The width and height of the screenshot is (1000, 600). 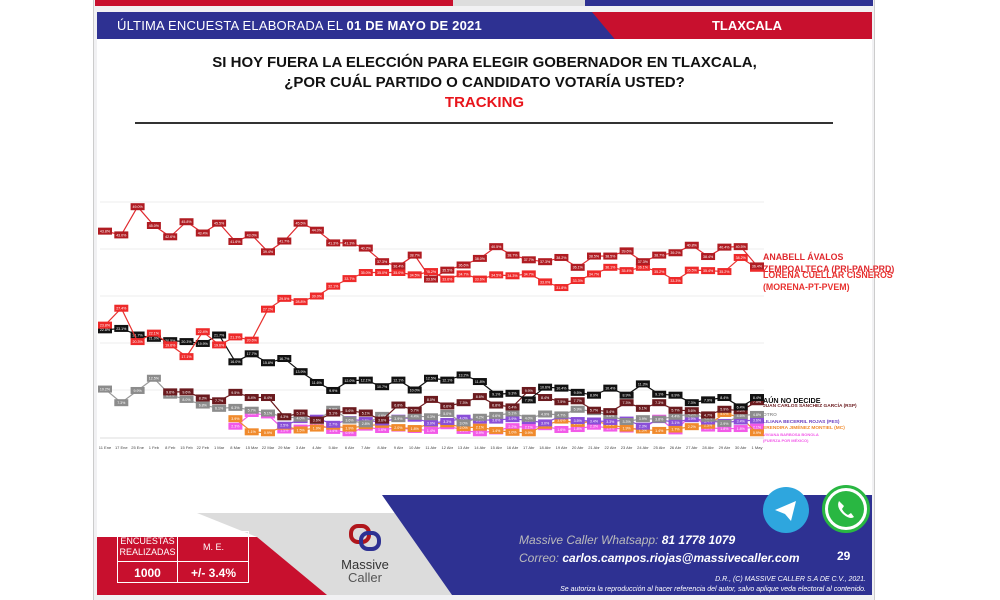 I want to click on data-label: 4.7%, so click(x=708, y=415).